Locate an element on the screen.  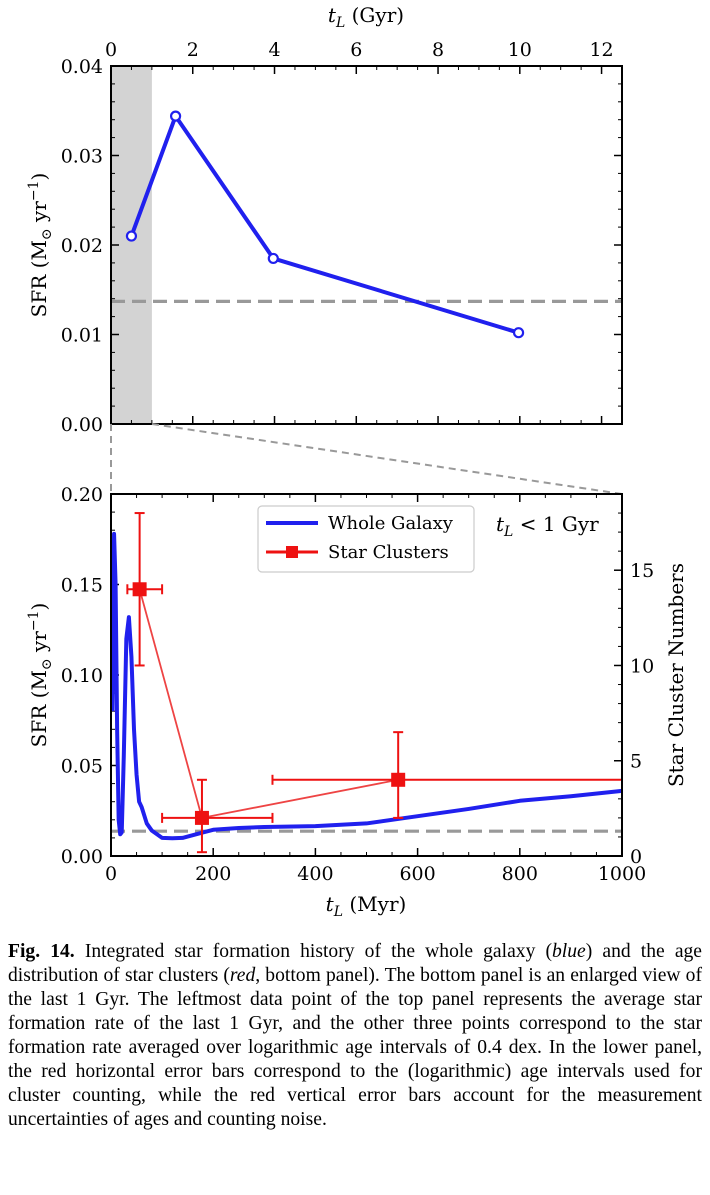
top-y-tick-labels: 0.00 0.01 0.02 0.03 0.04 is located at coordinates (82, 246).